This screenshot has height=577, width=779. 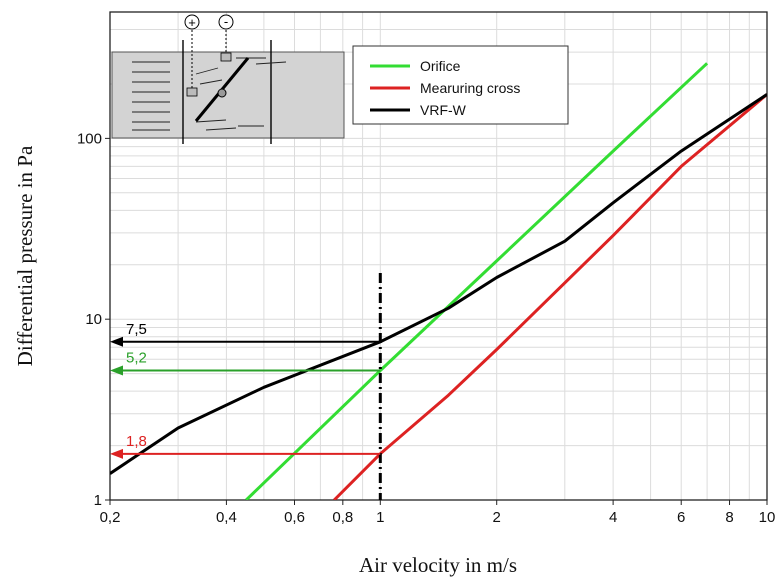 What do you see at coordinates (136, 358) in the screenshot?
I see `annotation-label: 5,2` at bounding box center [136, 358].